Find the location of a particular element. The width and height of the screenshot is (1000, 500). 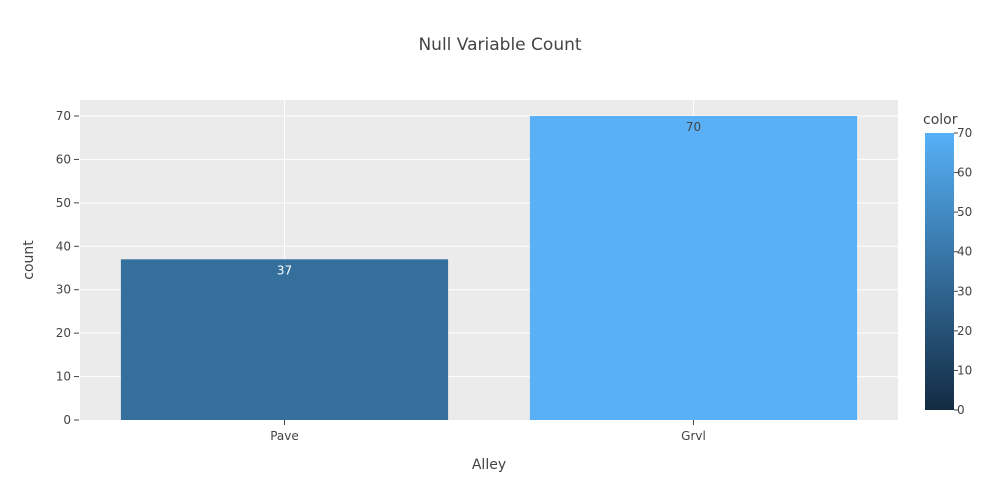

colorbar-title: color is located at coordinates (940, 120).